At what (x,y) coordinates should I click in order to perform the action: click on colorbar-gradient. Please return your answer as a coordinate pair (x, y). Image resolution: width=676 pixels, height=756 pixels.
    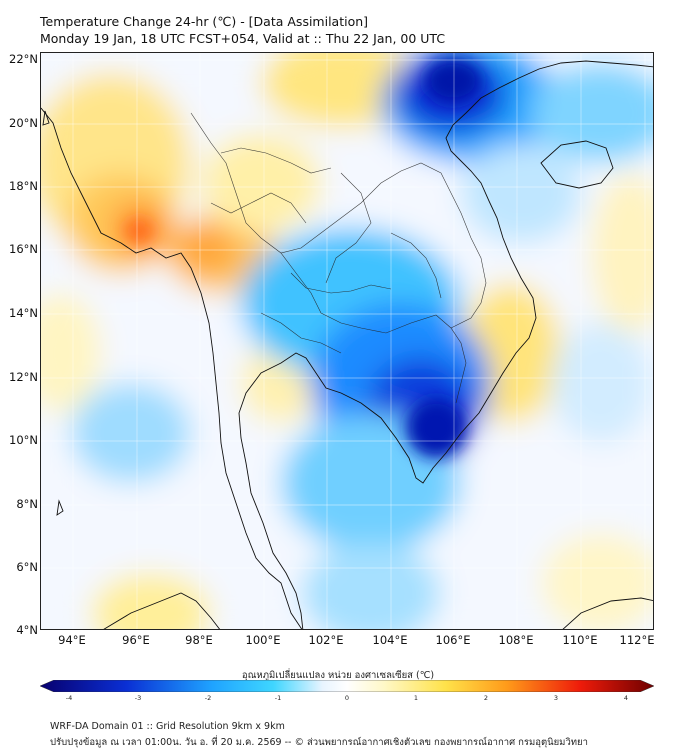
    Looking at the image, I should click on (347, 686).